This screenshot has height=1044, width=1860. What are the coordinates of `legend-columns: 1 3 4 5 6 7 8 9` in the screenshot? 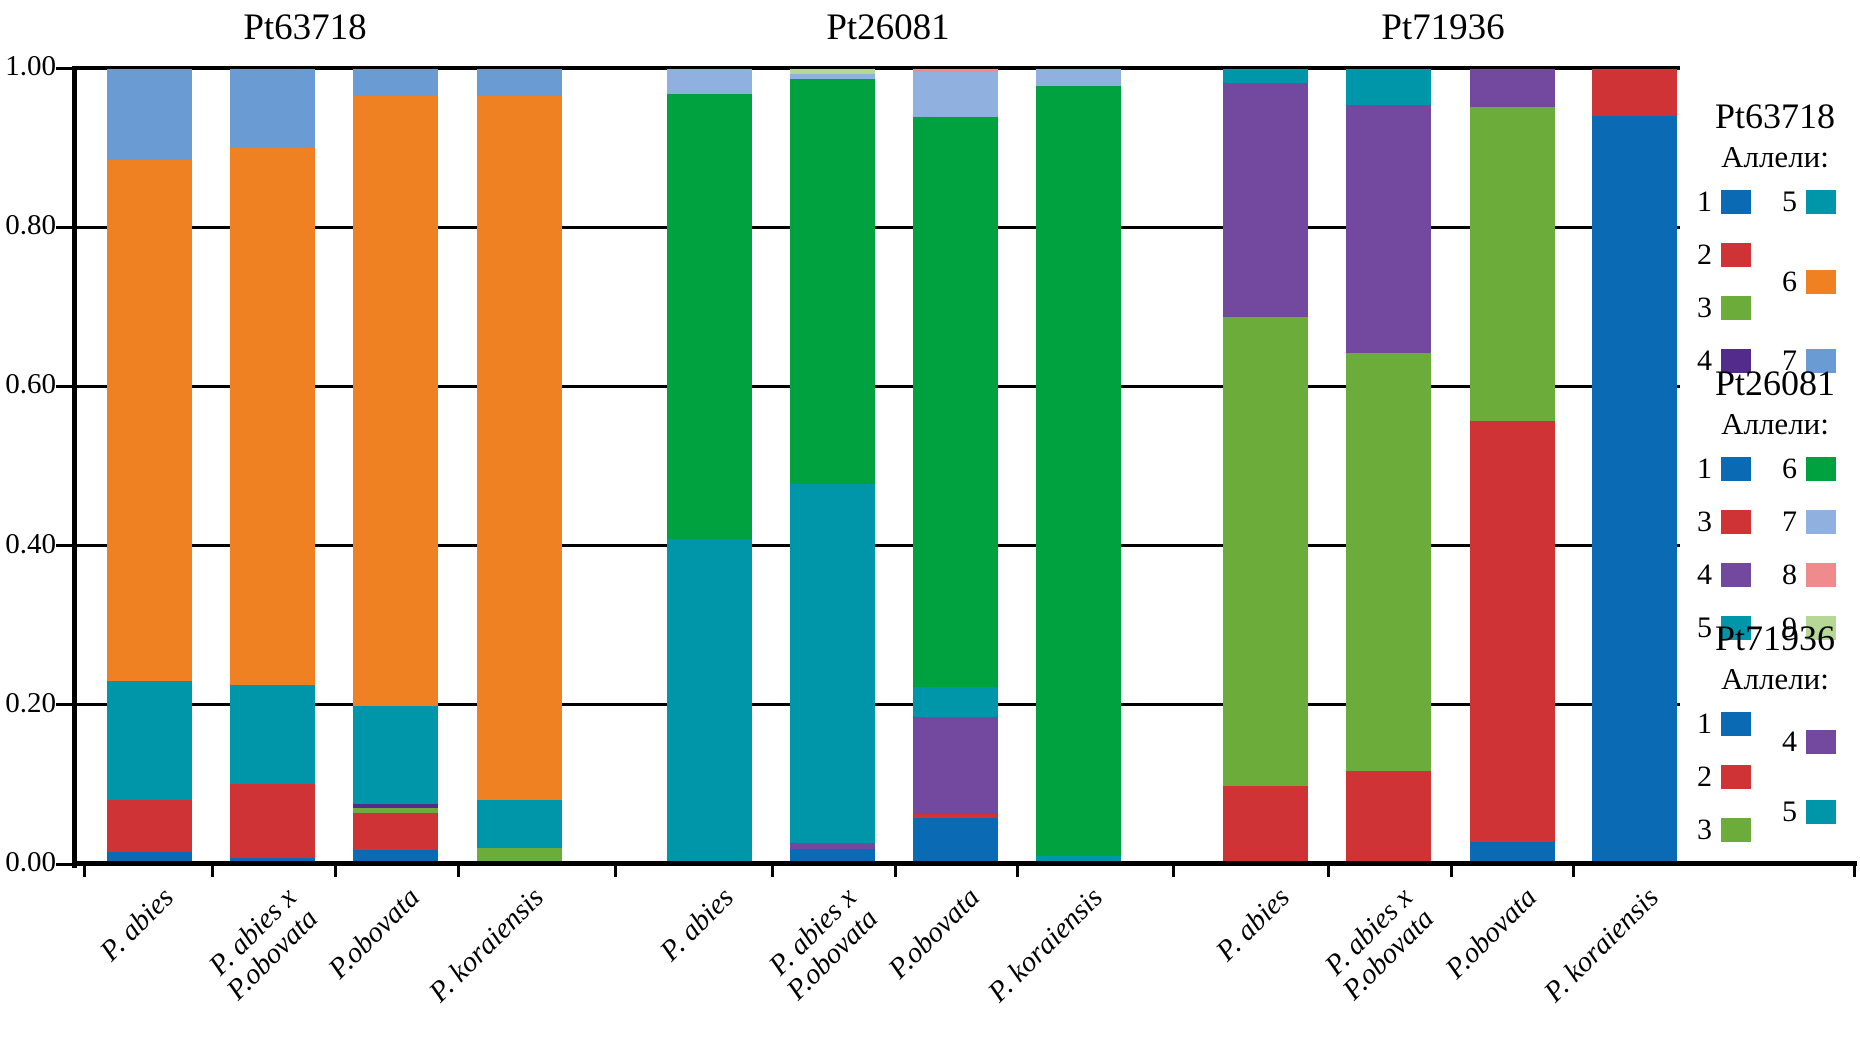 It's located at (1775, 548).